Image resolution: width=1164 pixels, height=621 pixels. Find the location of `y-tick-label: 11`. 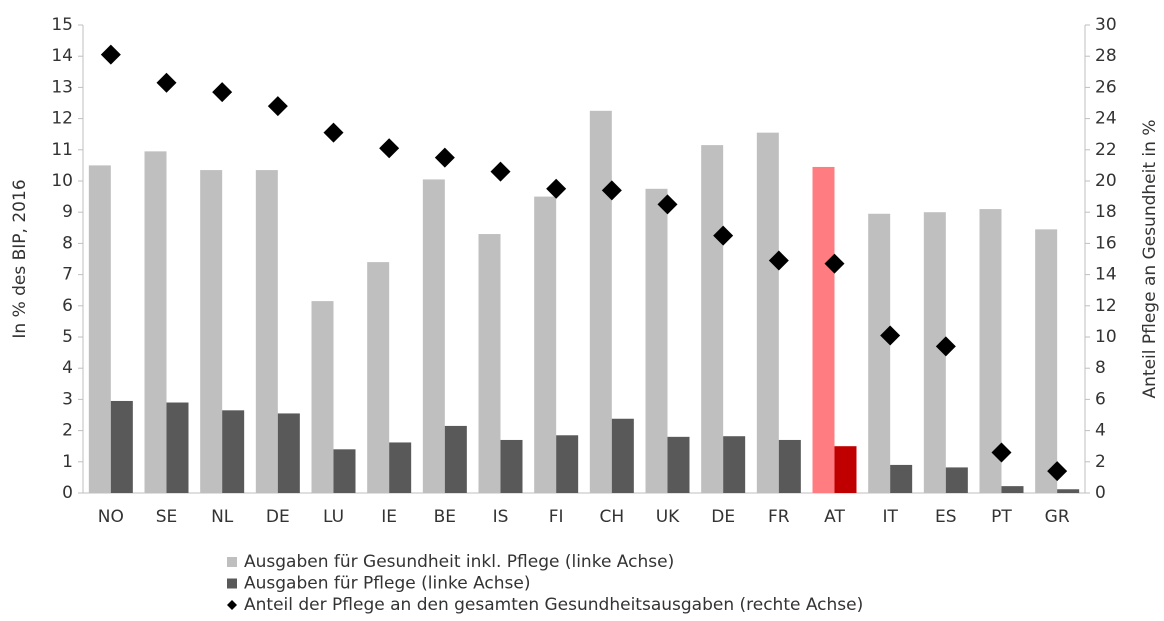

y-tick-label: 11 is located at coordinates (62, 150).